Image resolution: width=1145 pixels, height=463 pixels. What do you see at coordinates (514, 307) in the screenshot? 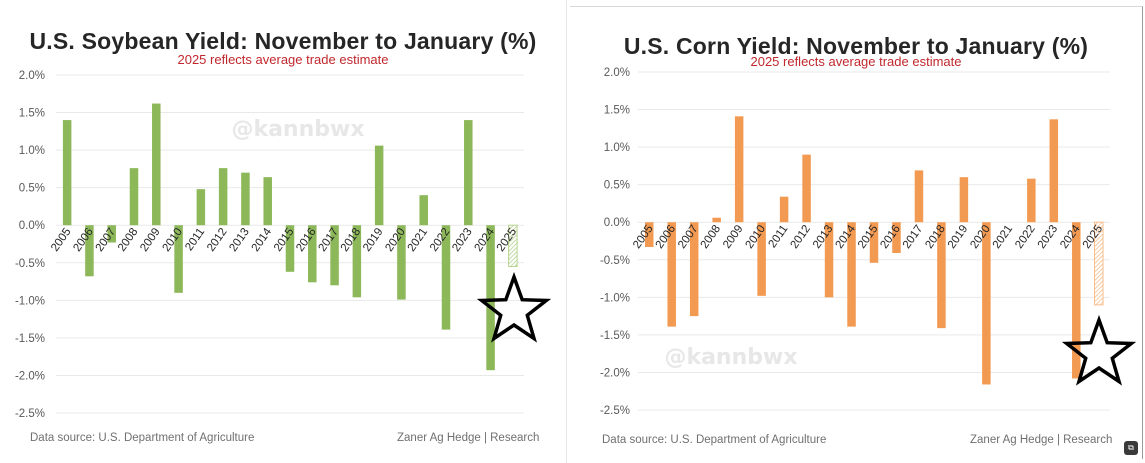
I see `soybean-star-annotation-icon` at bounding box center [514, 307].